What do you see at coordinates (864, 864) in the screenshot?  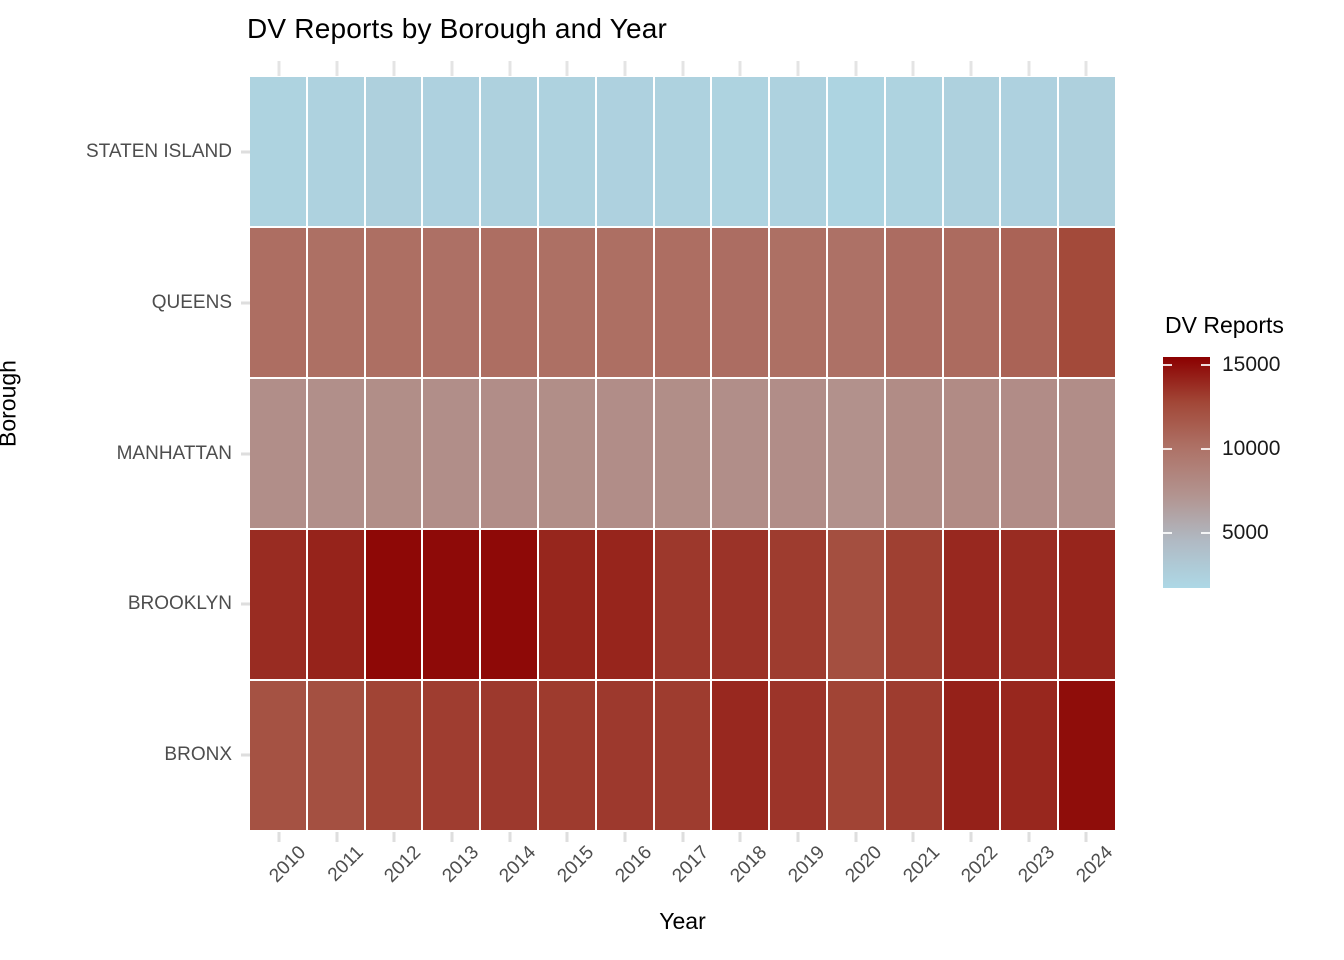 I see `x-tick-label: 2020` at bounding box center [864, 864].